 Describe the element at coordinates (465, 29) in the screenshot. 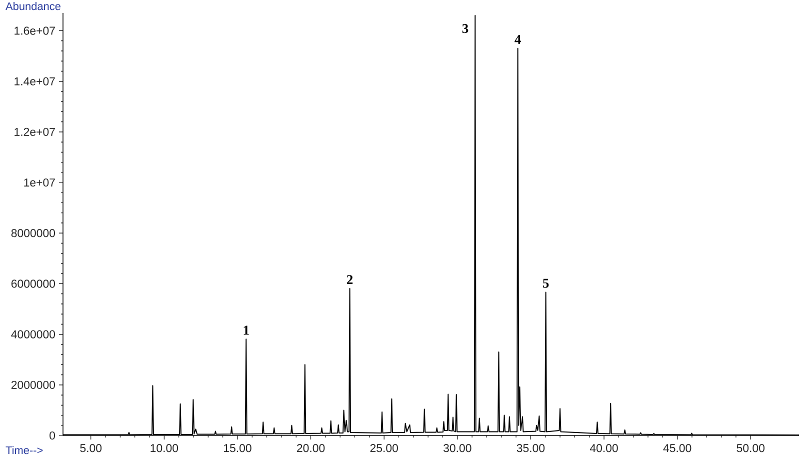

I see `annotation: 3` at that location.